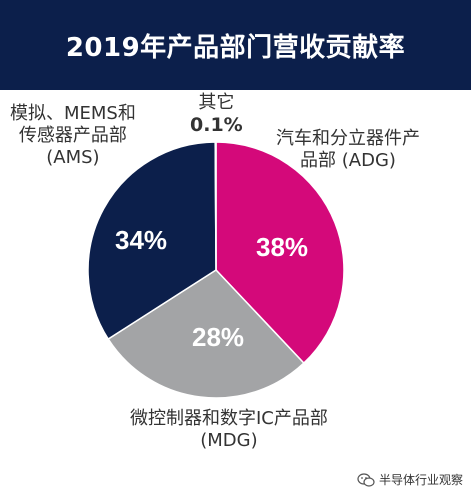  Describe the element at coordinates (216, 125) in the screenshot. I see `slice-pct-other: 0.1%` at that location.